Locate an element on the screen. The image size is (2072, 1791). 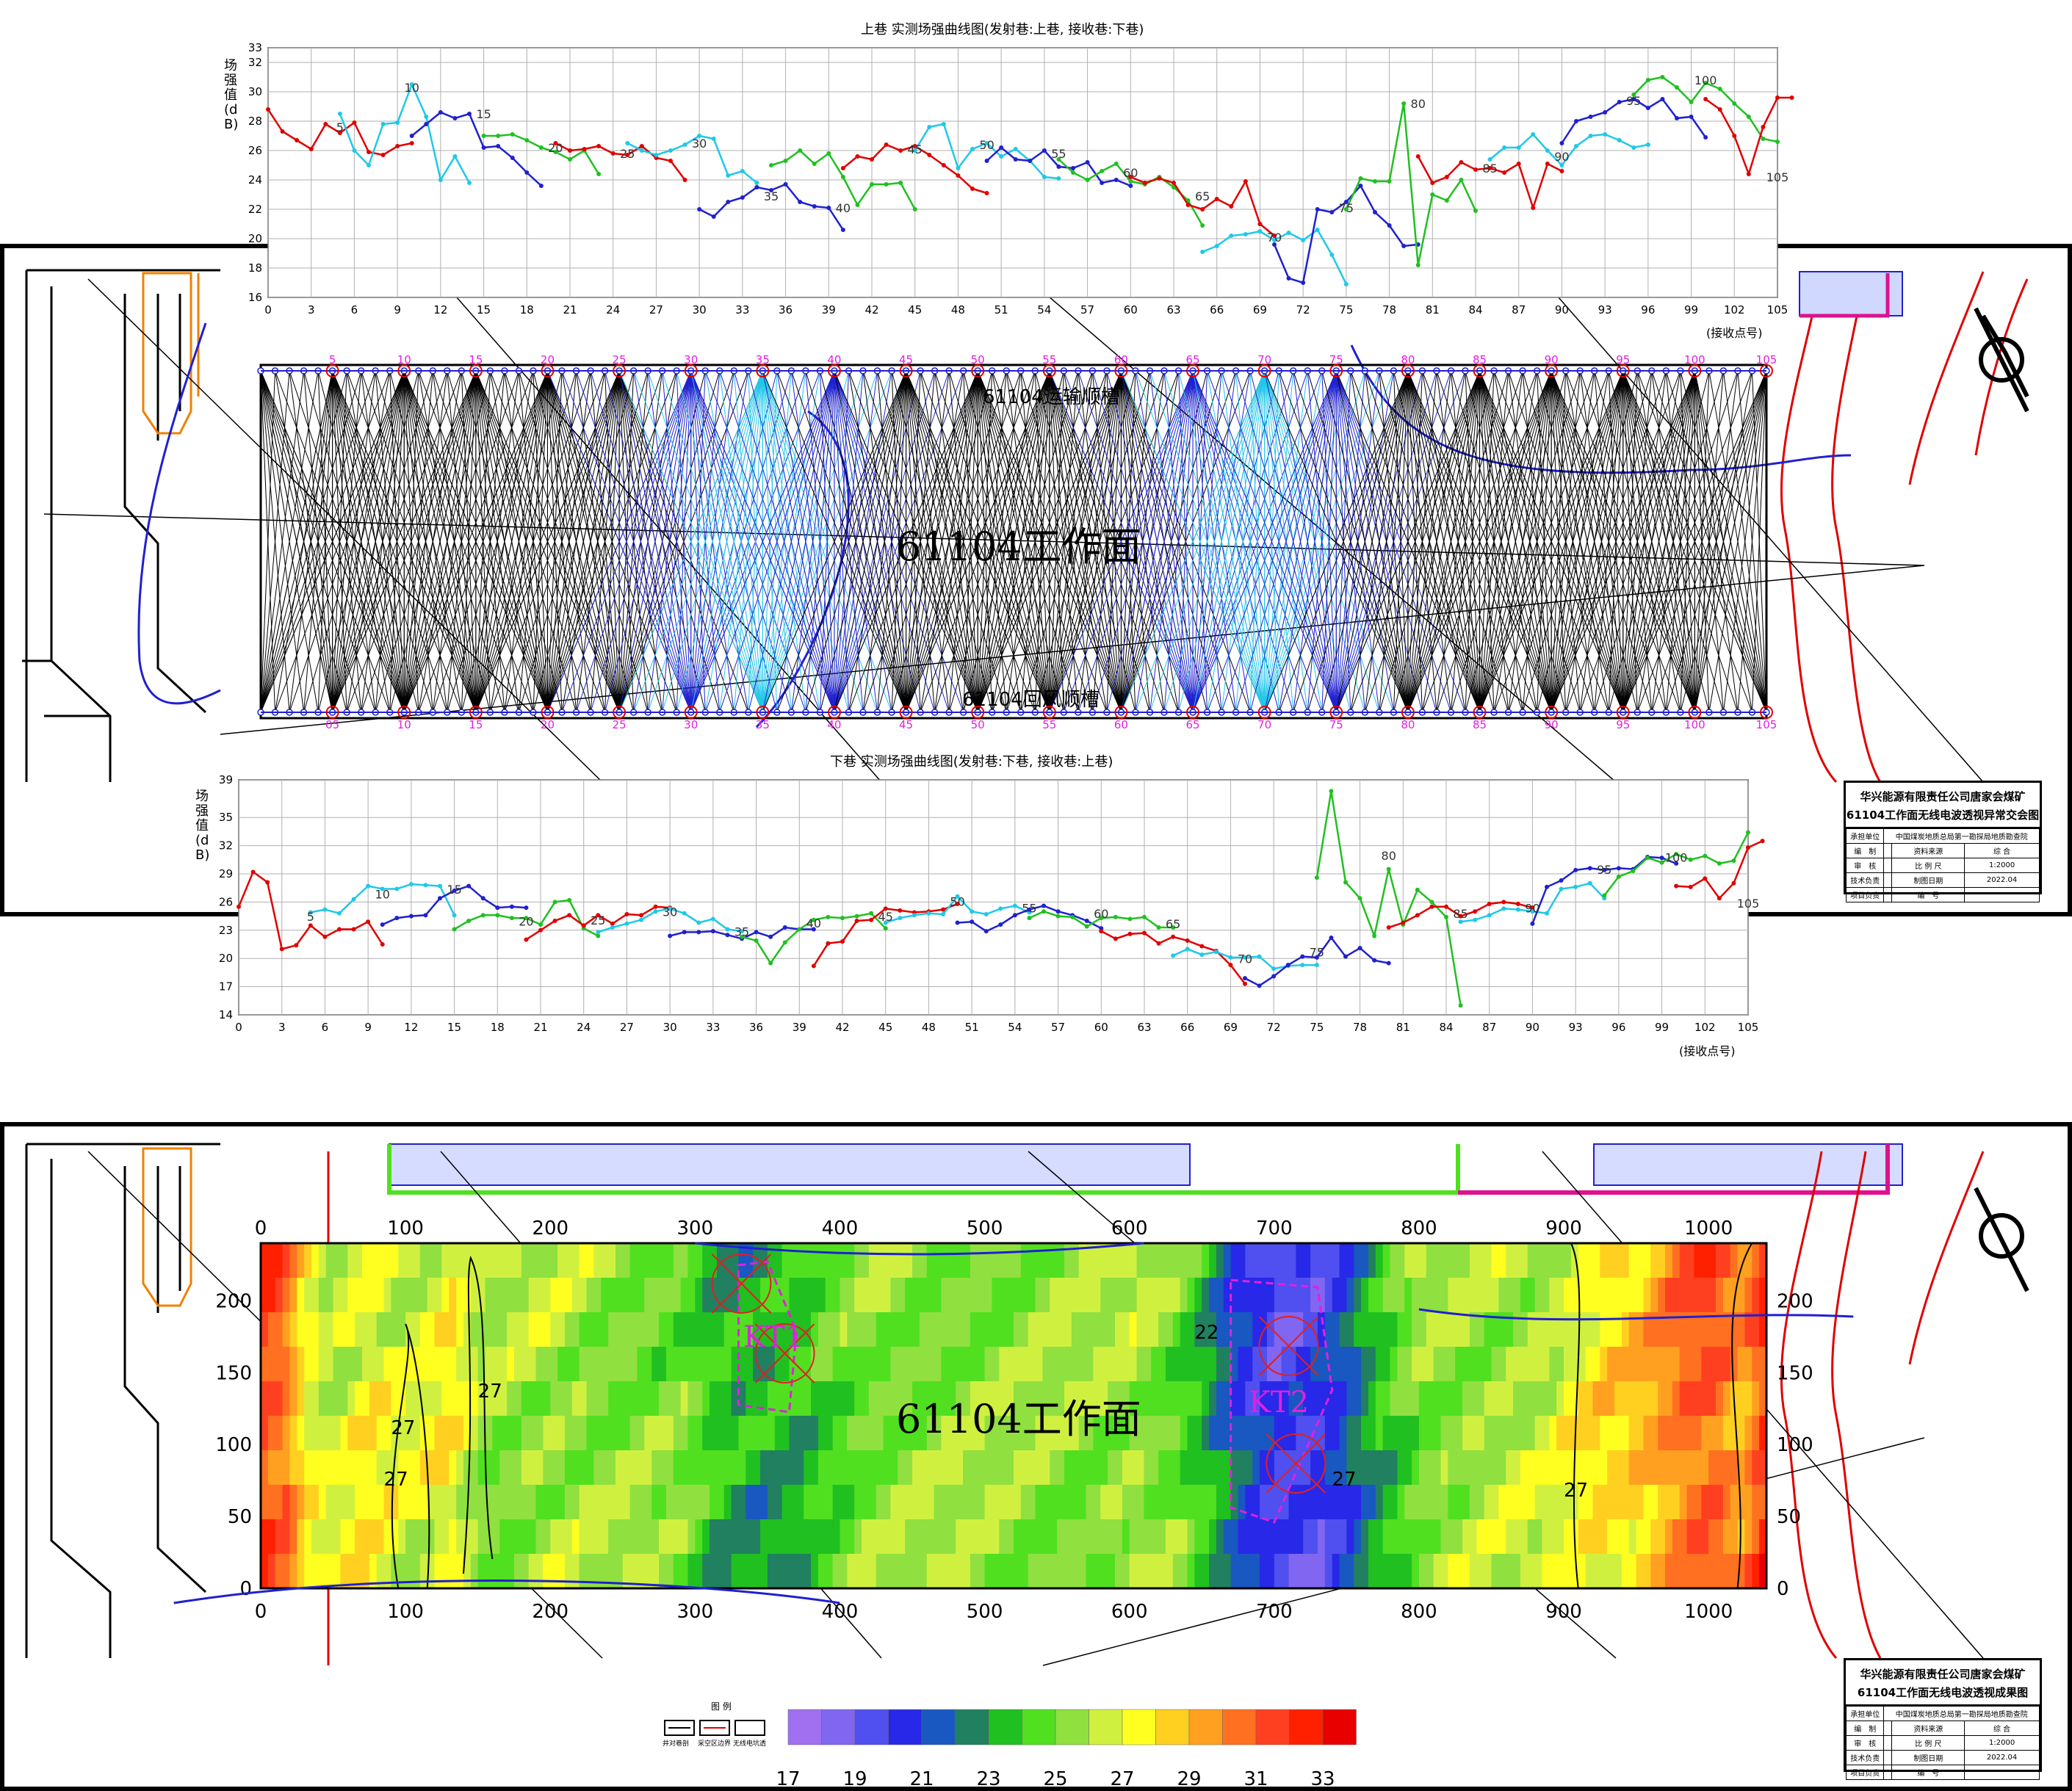
chart-upper-title: 上巷 实测场强曲线图(发射巷:上巷, 接收巷:下巷) is located at coordinates (1003, 30).